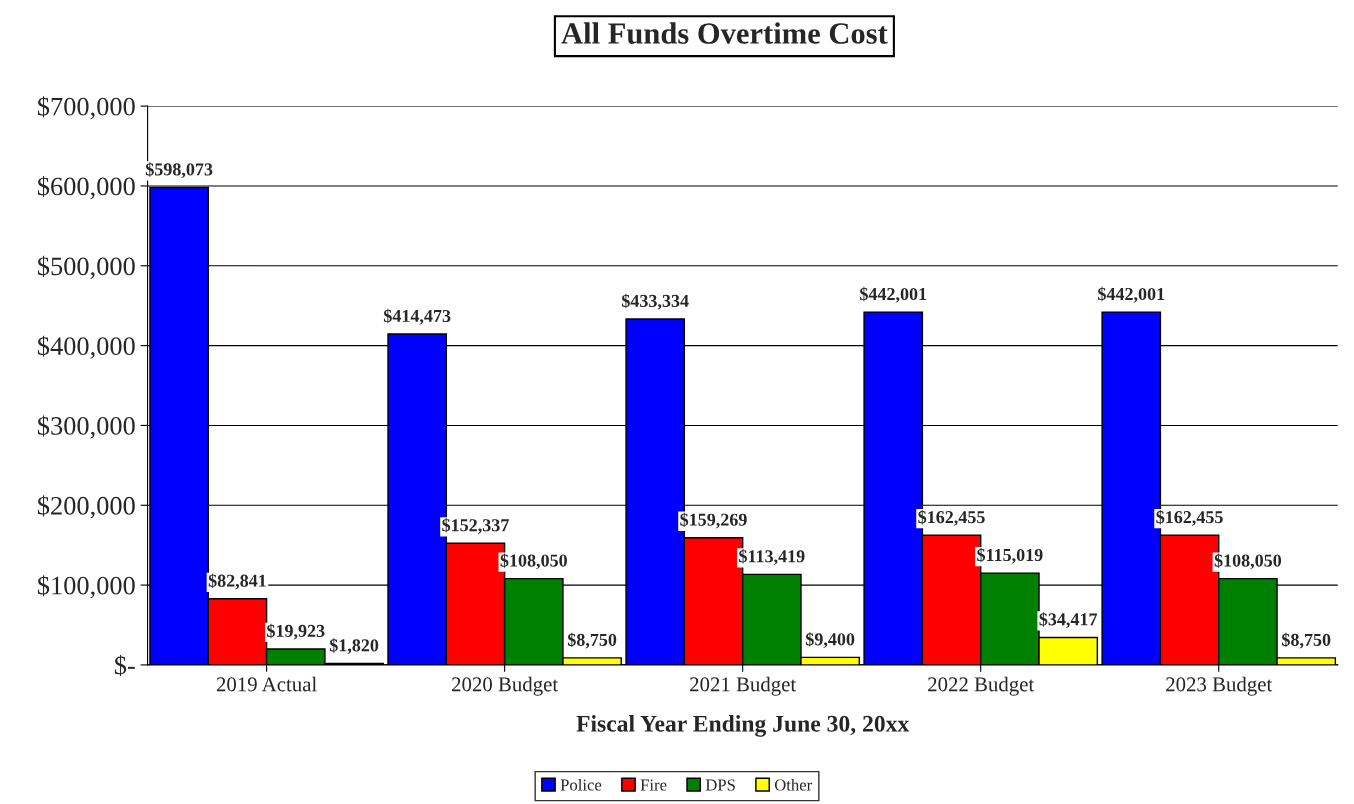 This screenshot has width=1354, height=804. I want to click on data-label: $598,073, so click(179, 170).